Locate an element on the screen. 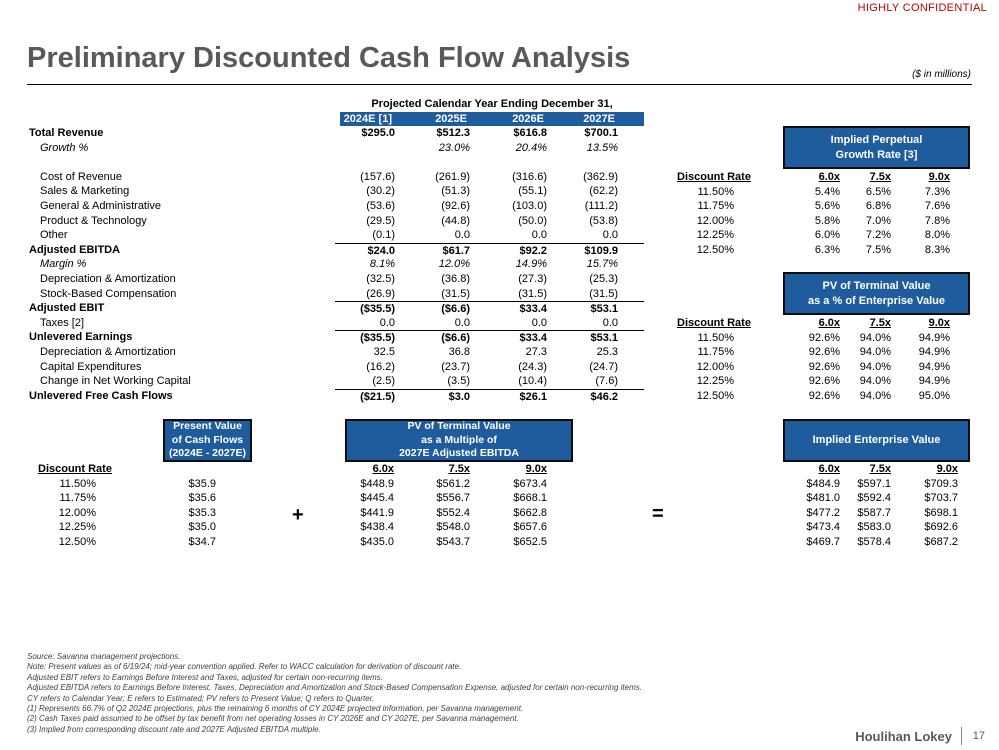  projection-cell: 8.1% is located at coordinates (382, 264).